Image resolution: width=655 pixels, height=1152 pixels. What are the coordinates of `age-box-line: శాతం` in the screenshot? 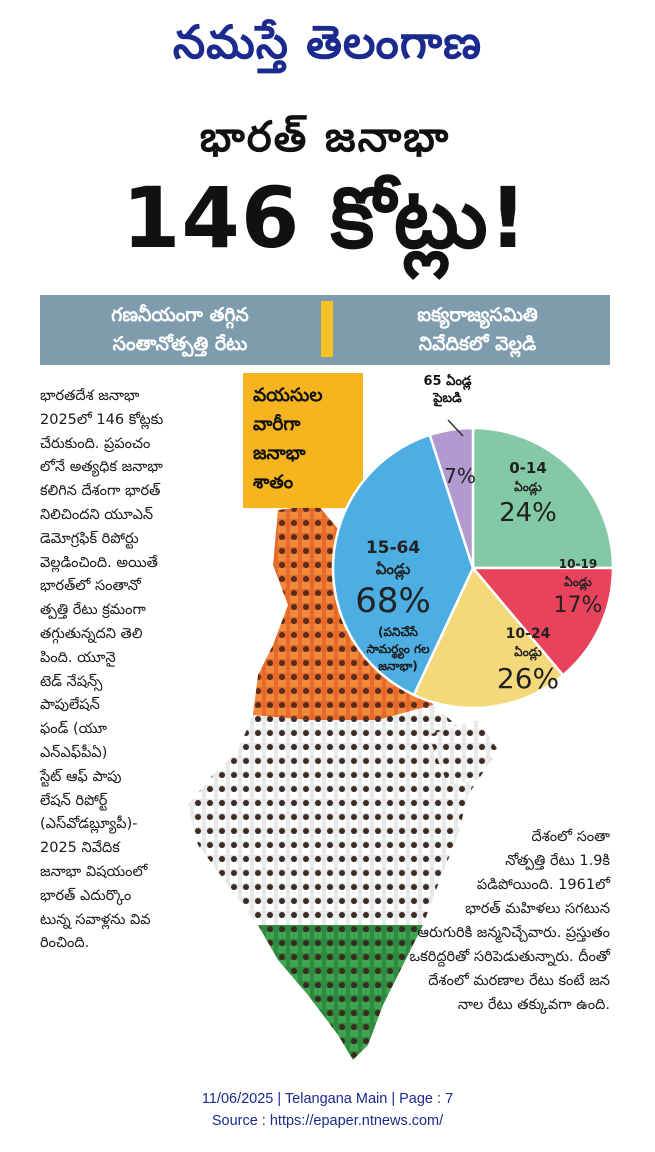 It's located at (273, 482).